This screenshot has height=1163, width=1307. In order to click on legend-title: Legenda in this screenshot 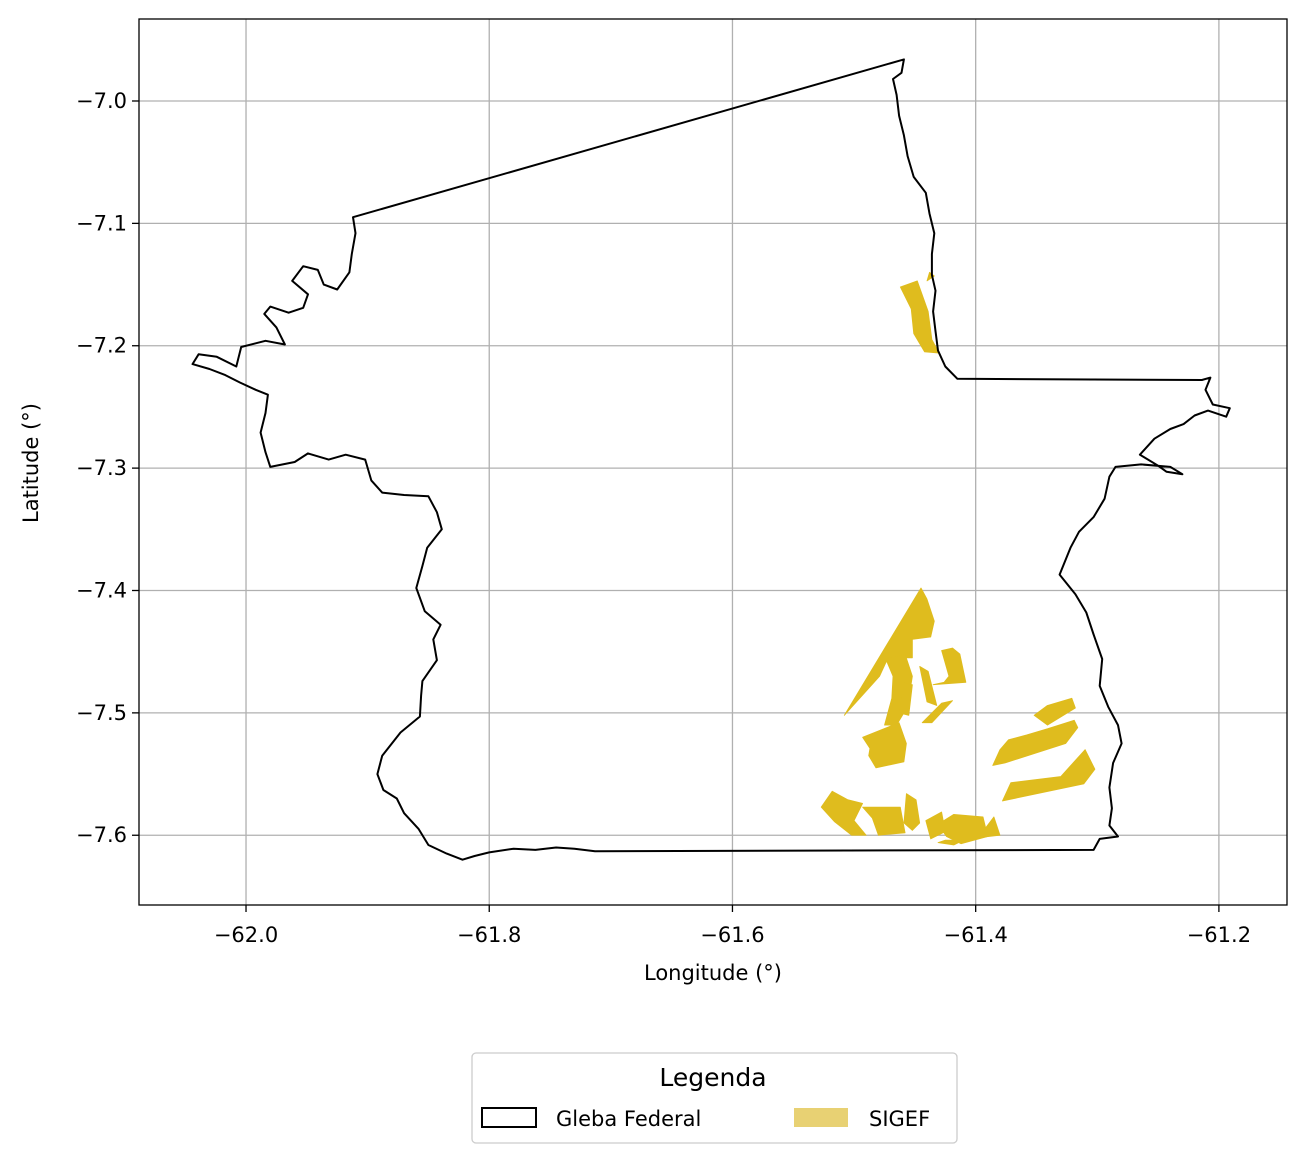, I will do `click(712, 1077)`.